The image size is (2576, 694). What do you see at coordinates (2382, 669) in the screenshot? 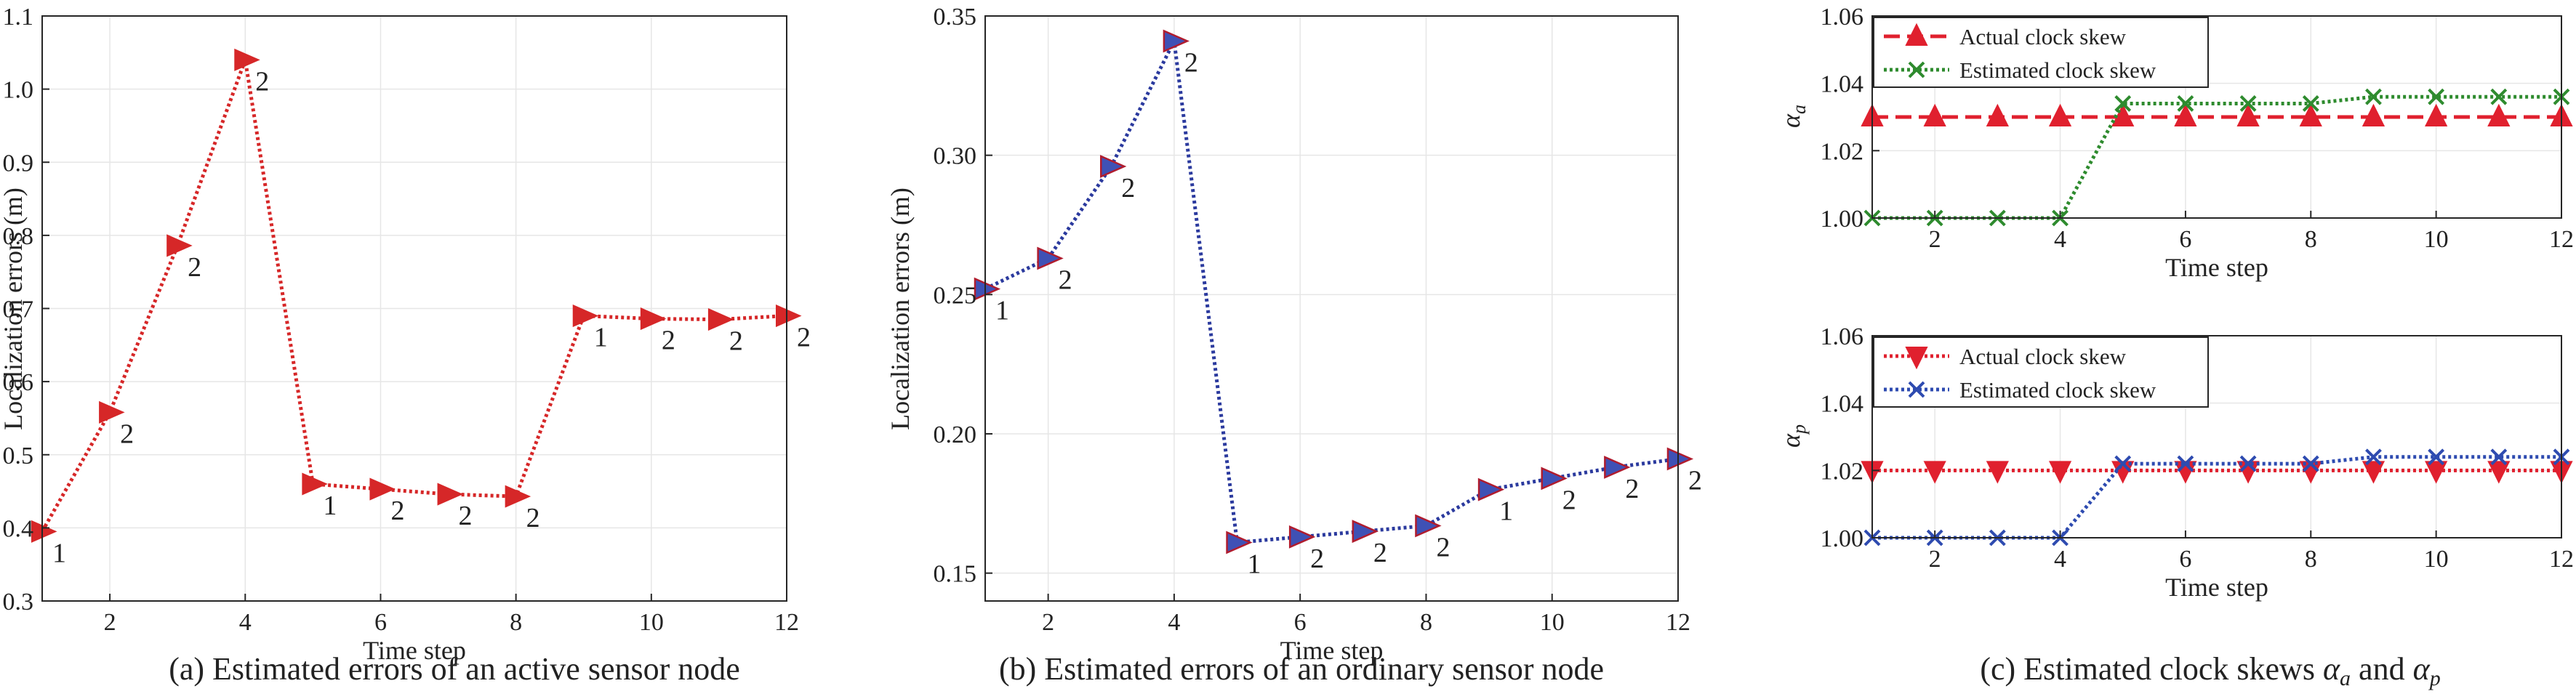
I see `caption-c-and: and` at bounding box center [2382, 669].